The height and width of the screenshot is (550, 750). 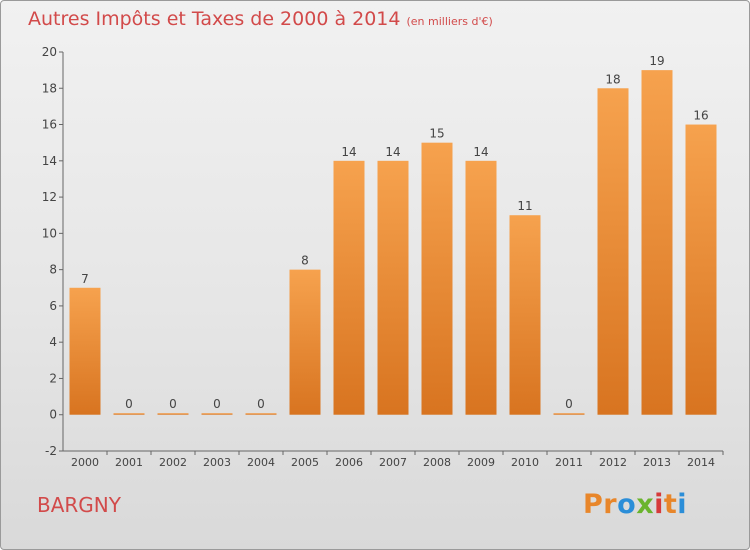 I want to click on data-label-2011: 0, so click(x=569, y=404).